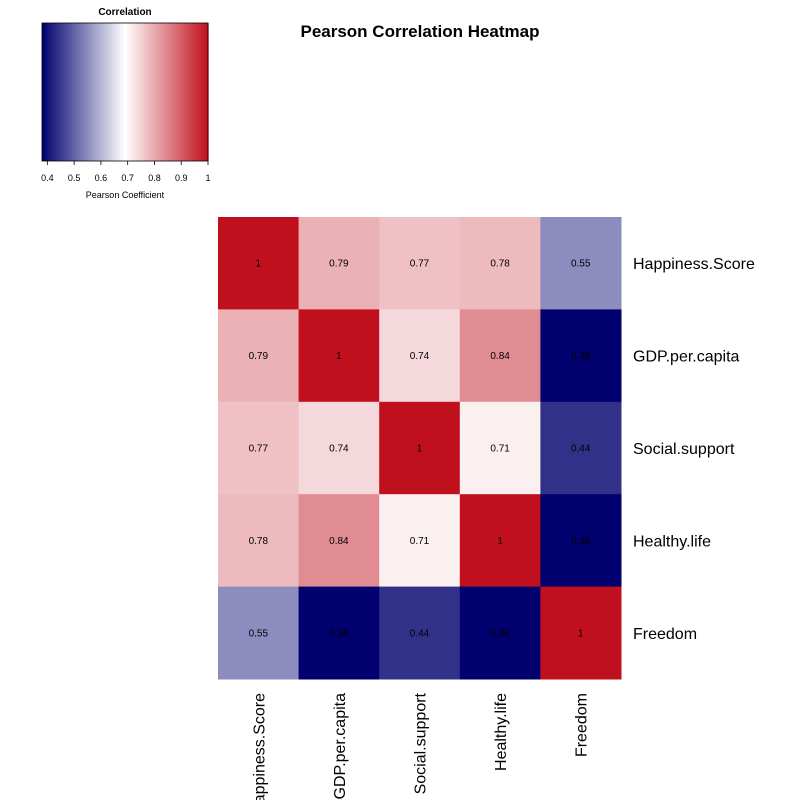 The width and height of the screenshot is (800, 805). What do you see at coordinates (125, 195) in the screenshot?
I see `legend-axis-label: Pearson Coefficient` at bounding box center [125, 195].